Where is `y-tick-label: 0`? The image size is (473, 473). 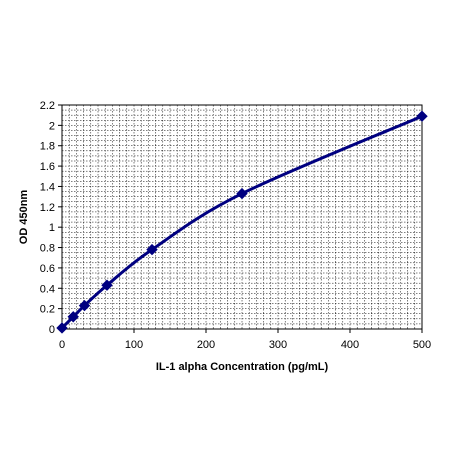 y-tick-label: 0 is located at coordinates (52, 330).